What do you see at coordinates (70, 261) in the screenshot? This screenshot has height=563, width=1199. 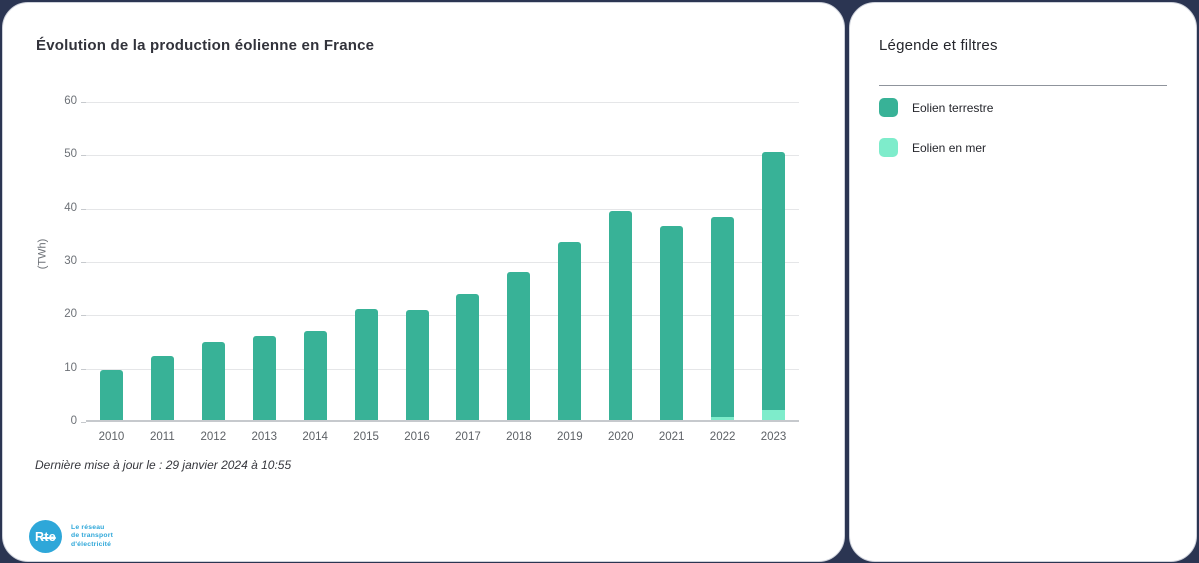 I see `y-tick-label-30: 30` at bounding box center [70, 261].